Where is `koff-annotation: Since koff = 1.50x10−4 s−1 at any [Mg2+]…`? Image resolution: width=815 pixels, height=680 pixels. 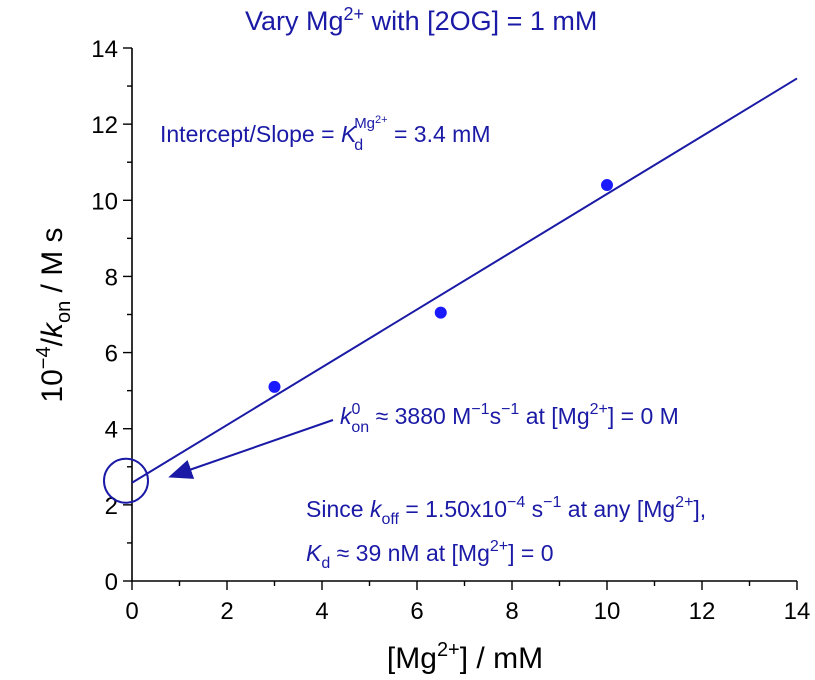
koff-annotation: Since koff = 1.50x10−4 s−1 at any [Mg2+]… is located at coordinates (506, 511).